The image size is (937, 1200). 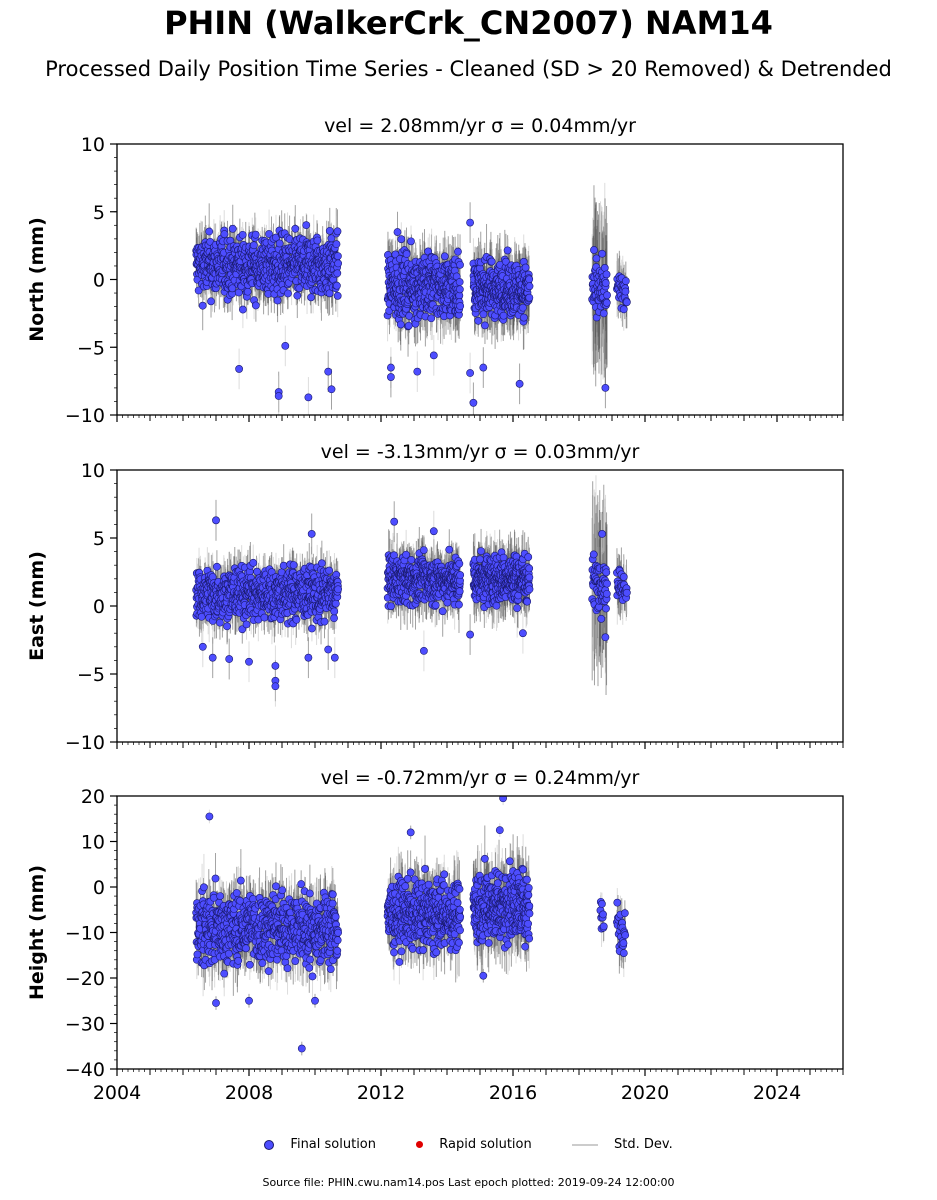 What do you see at coordinates (99, 281) in the screenshot?
I see `y-tick-label: 0` at bounding box center [99, 281].